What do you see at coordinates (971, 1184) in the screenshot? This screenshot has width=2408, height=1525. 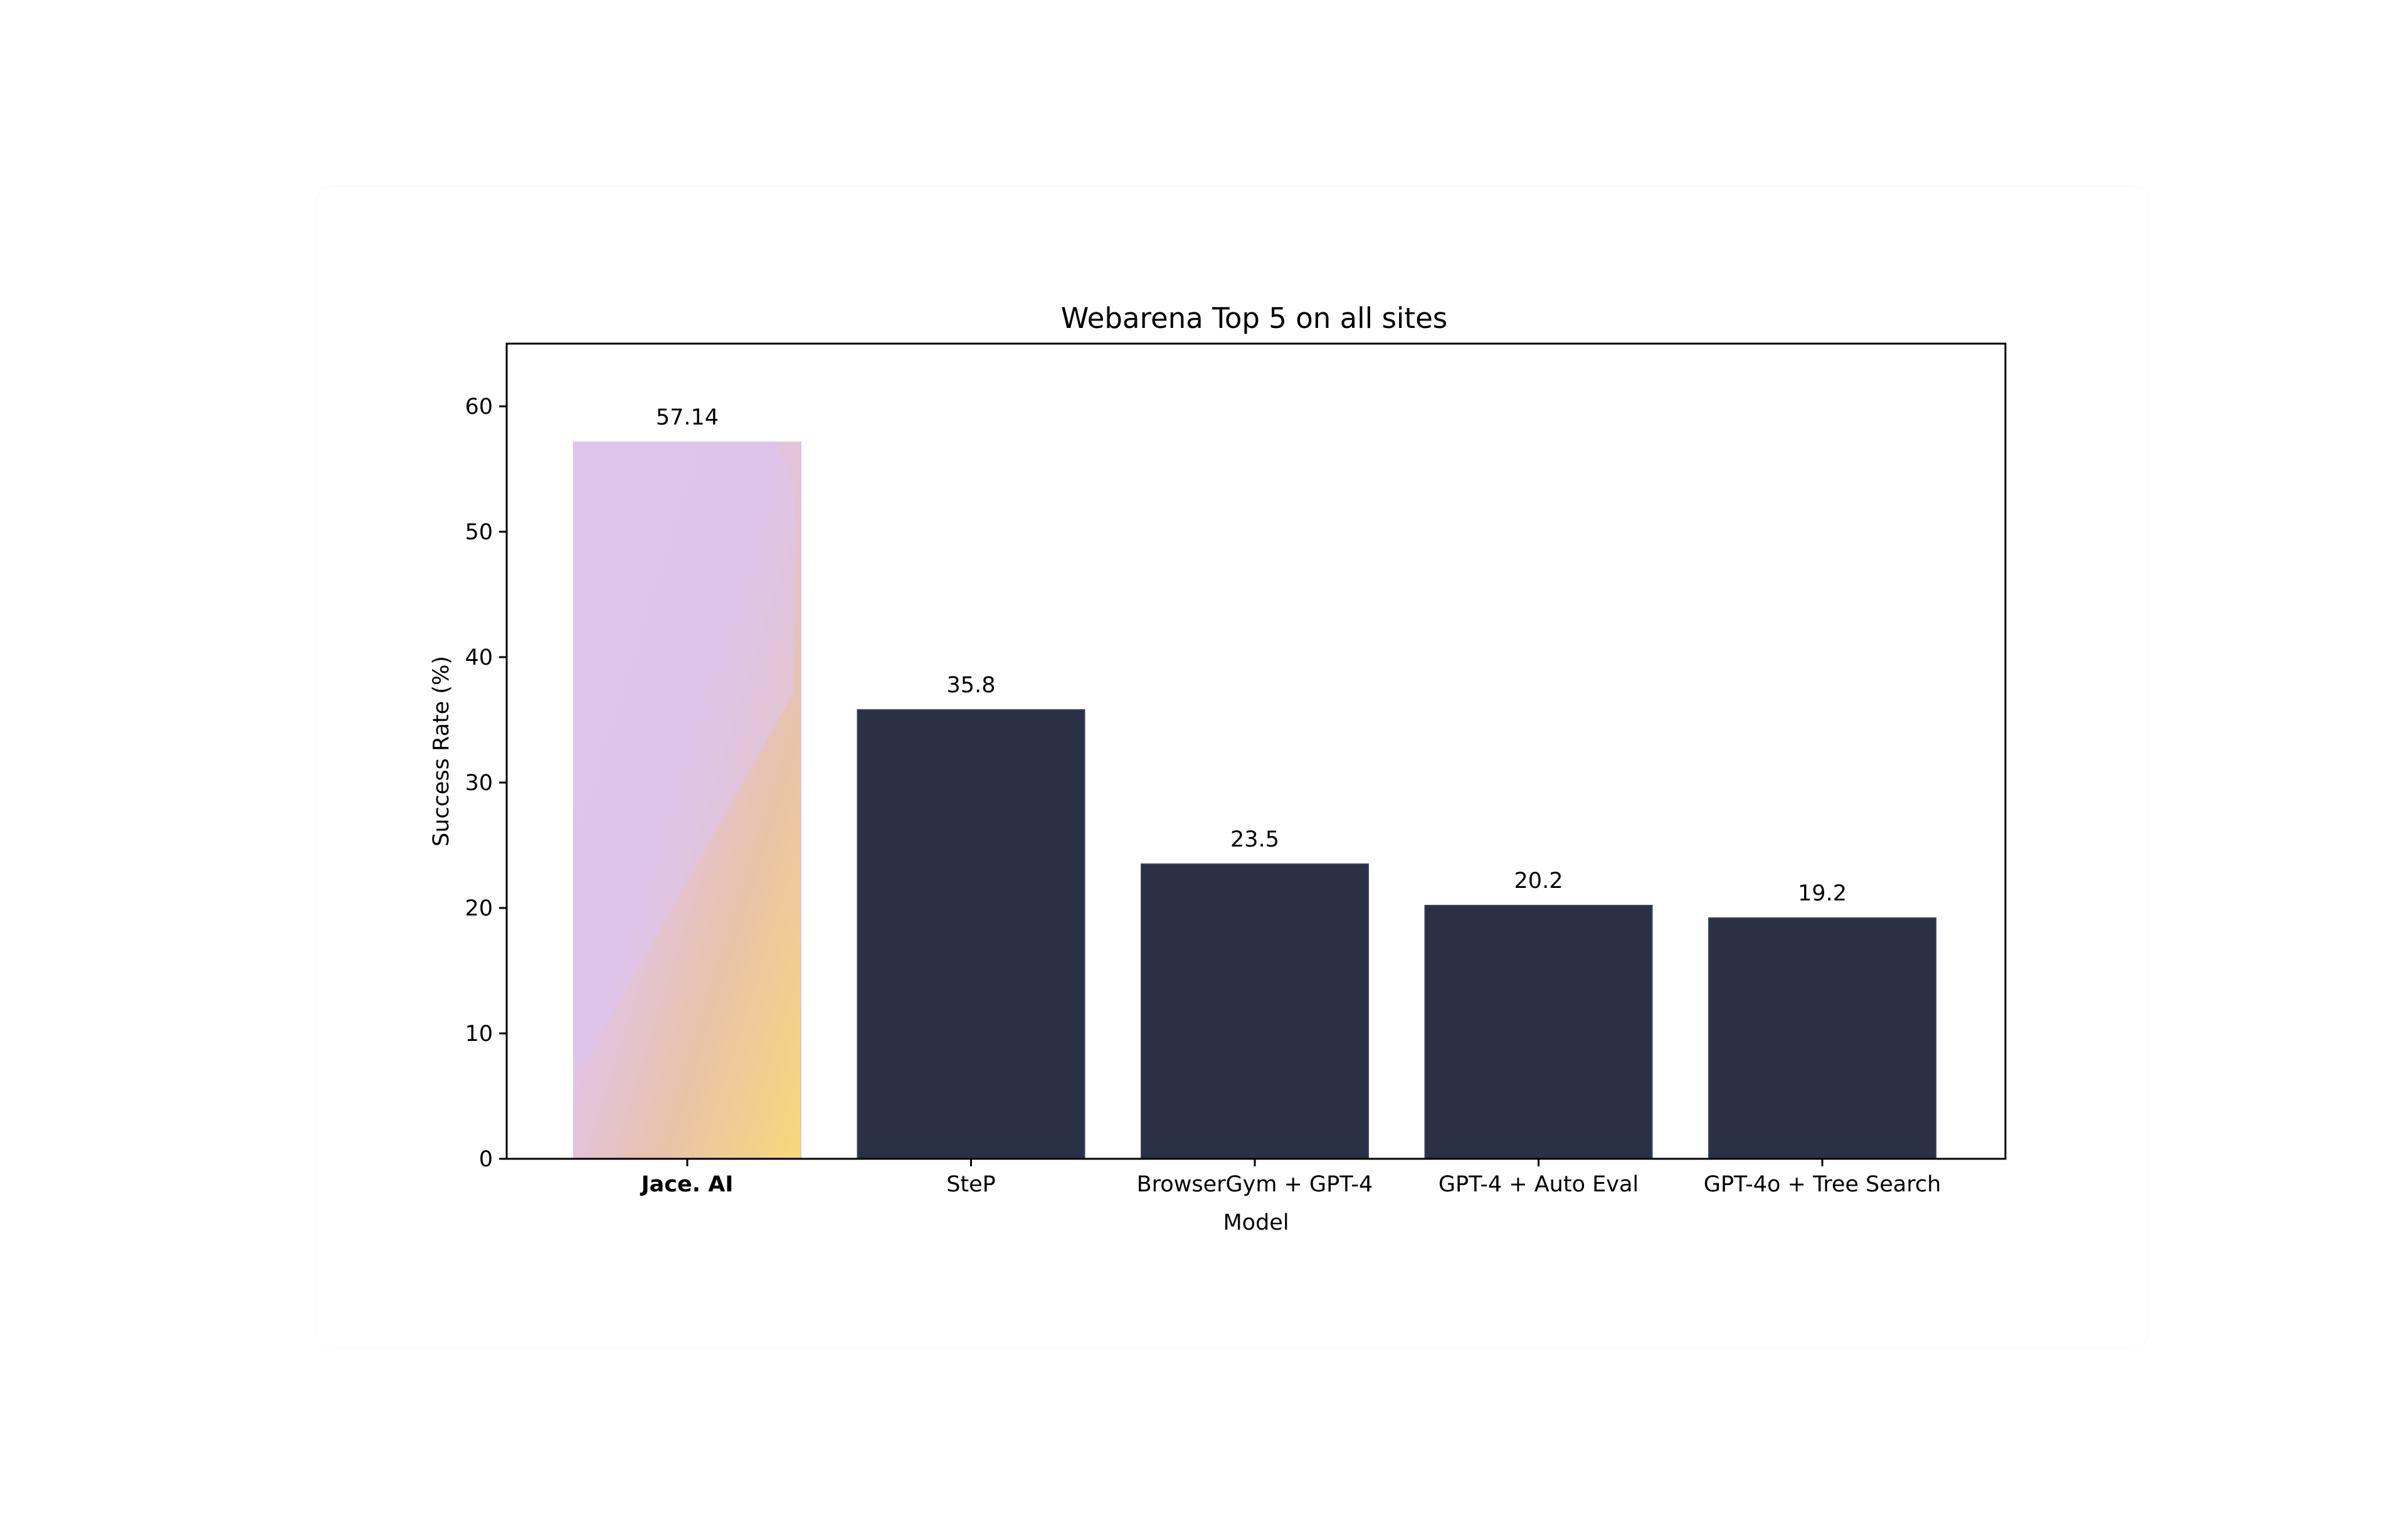 I see `x-tick-label: SteP` at bounding box center [971, 1184].